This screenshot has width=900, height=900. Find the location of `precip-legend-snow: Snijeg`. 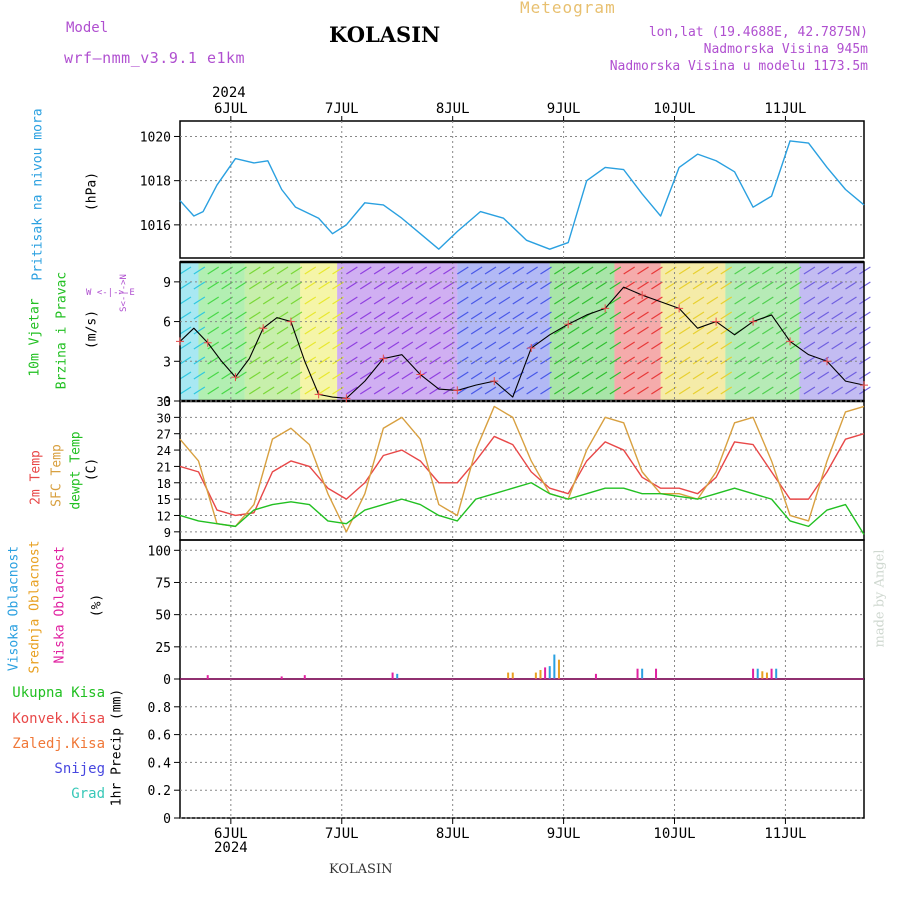

precip-legend-snow: Snijeg is located at coordinates (79, 769).